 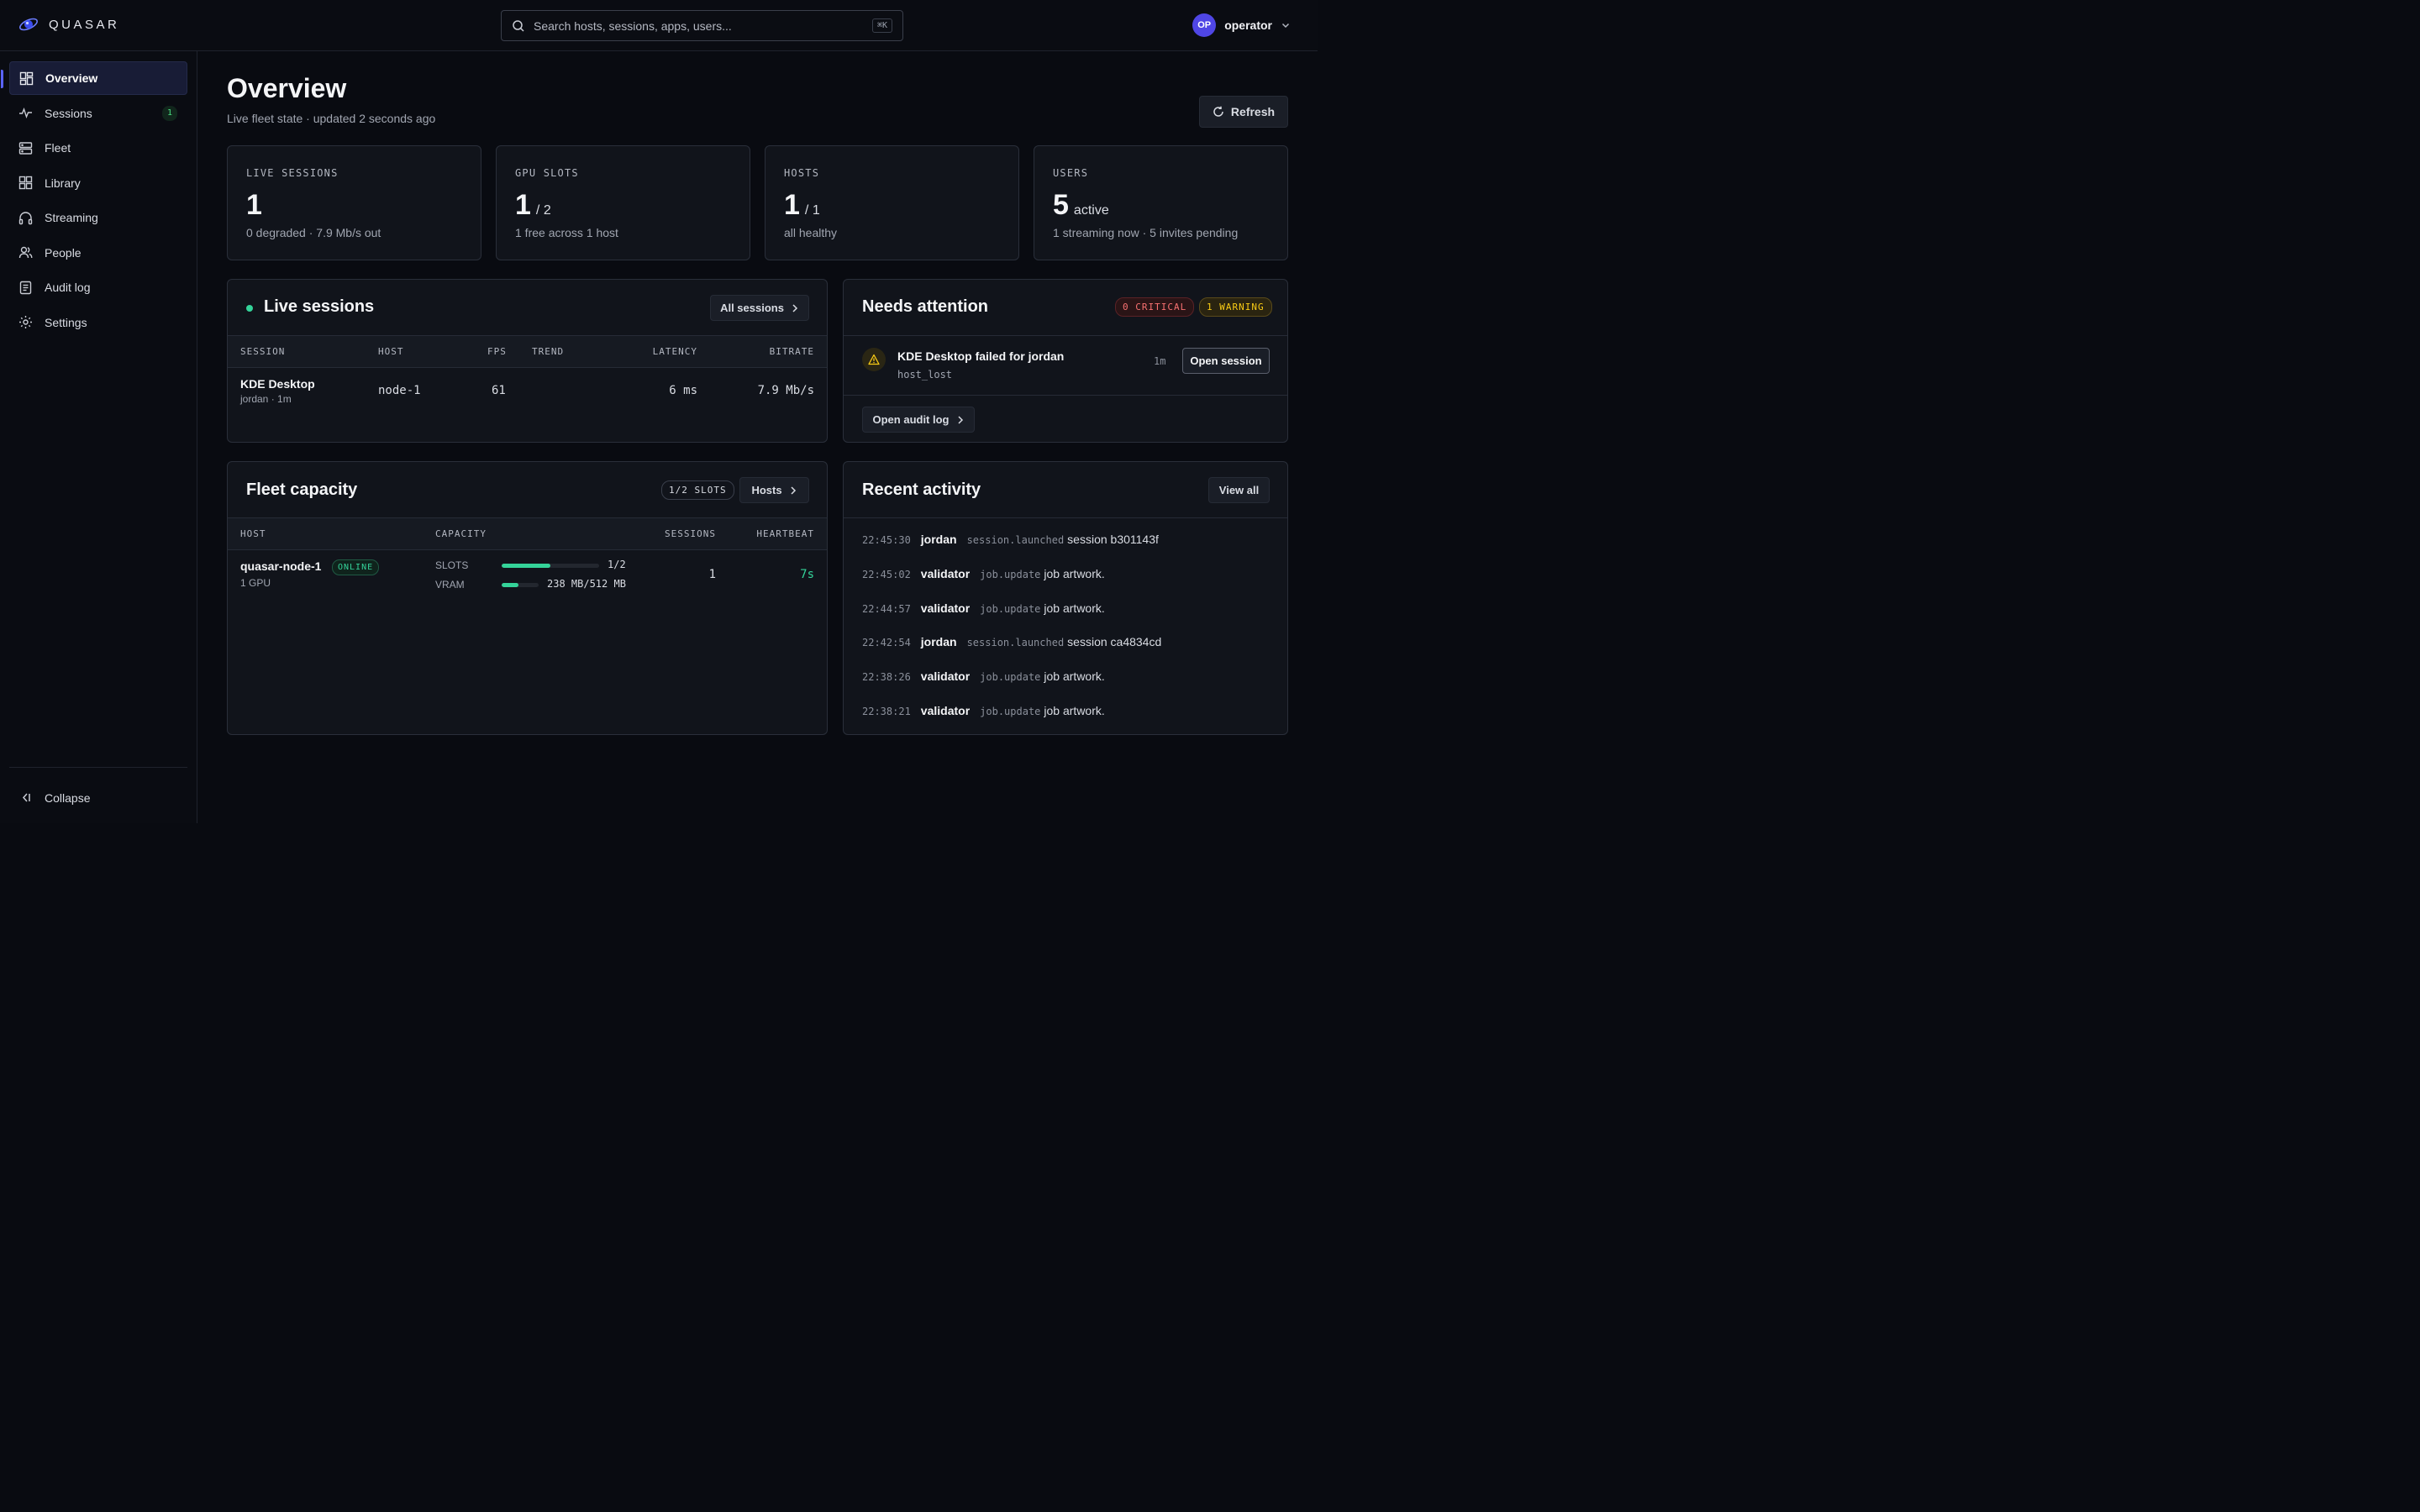 What do you see at coordinates (511, 585) in the screenshot?
I see `vram-progress-fill` at bounding box center [511, 585].